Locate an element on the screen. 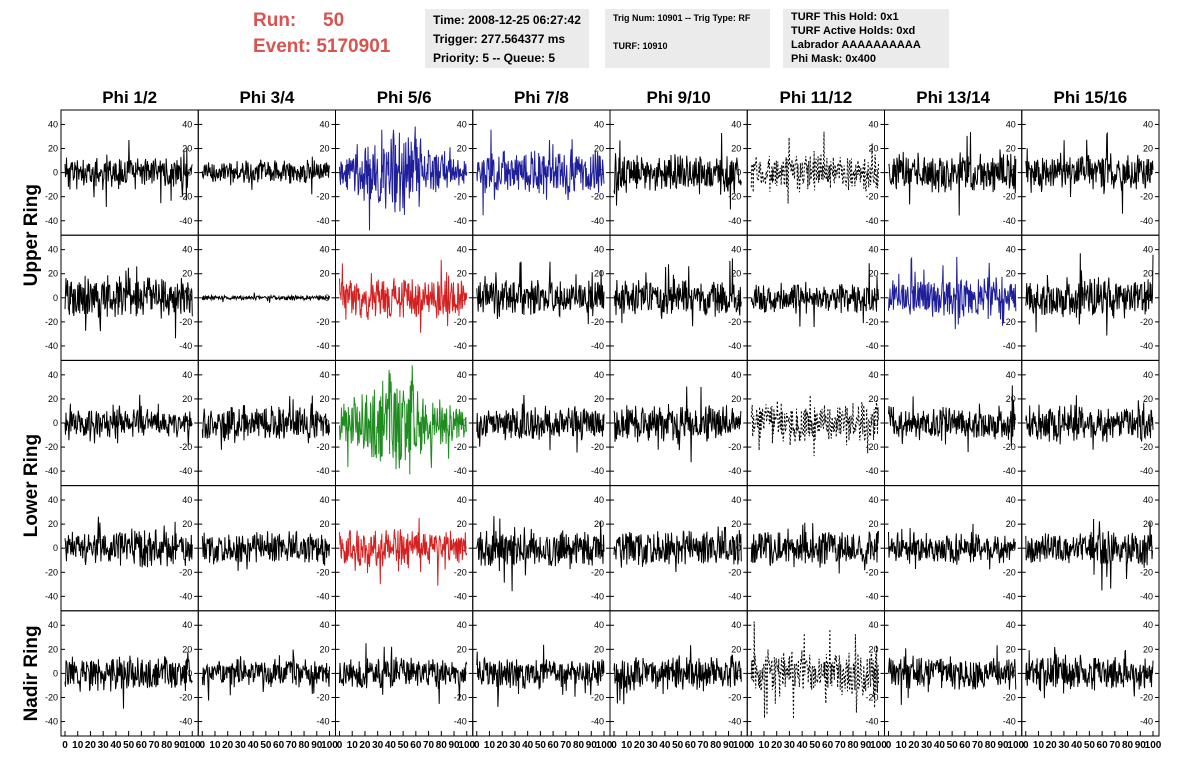 This screenshot has height=772, width=1196. x-tick-label: 60 is located at coordinates (416, 745).